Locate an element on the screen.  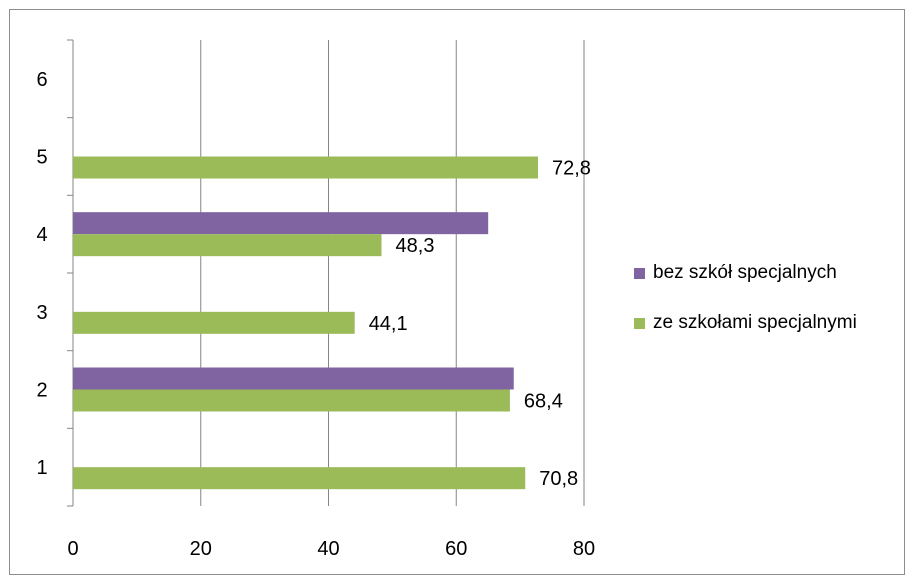
x-tick-label-80: 80 is located at coordinates (584, 549).